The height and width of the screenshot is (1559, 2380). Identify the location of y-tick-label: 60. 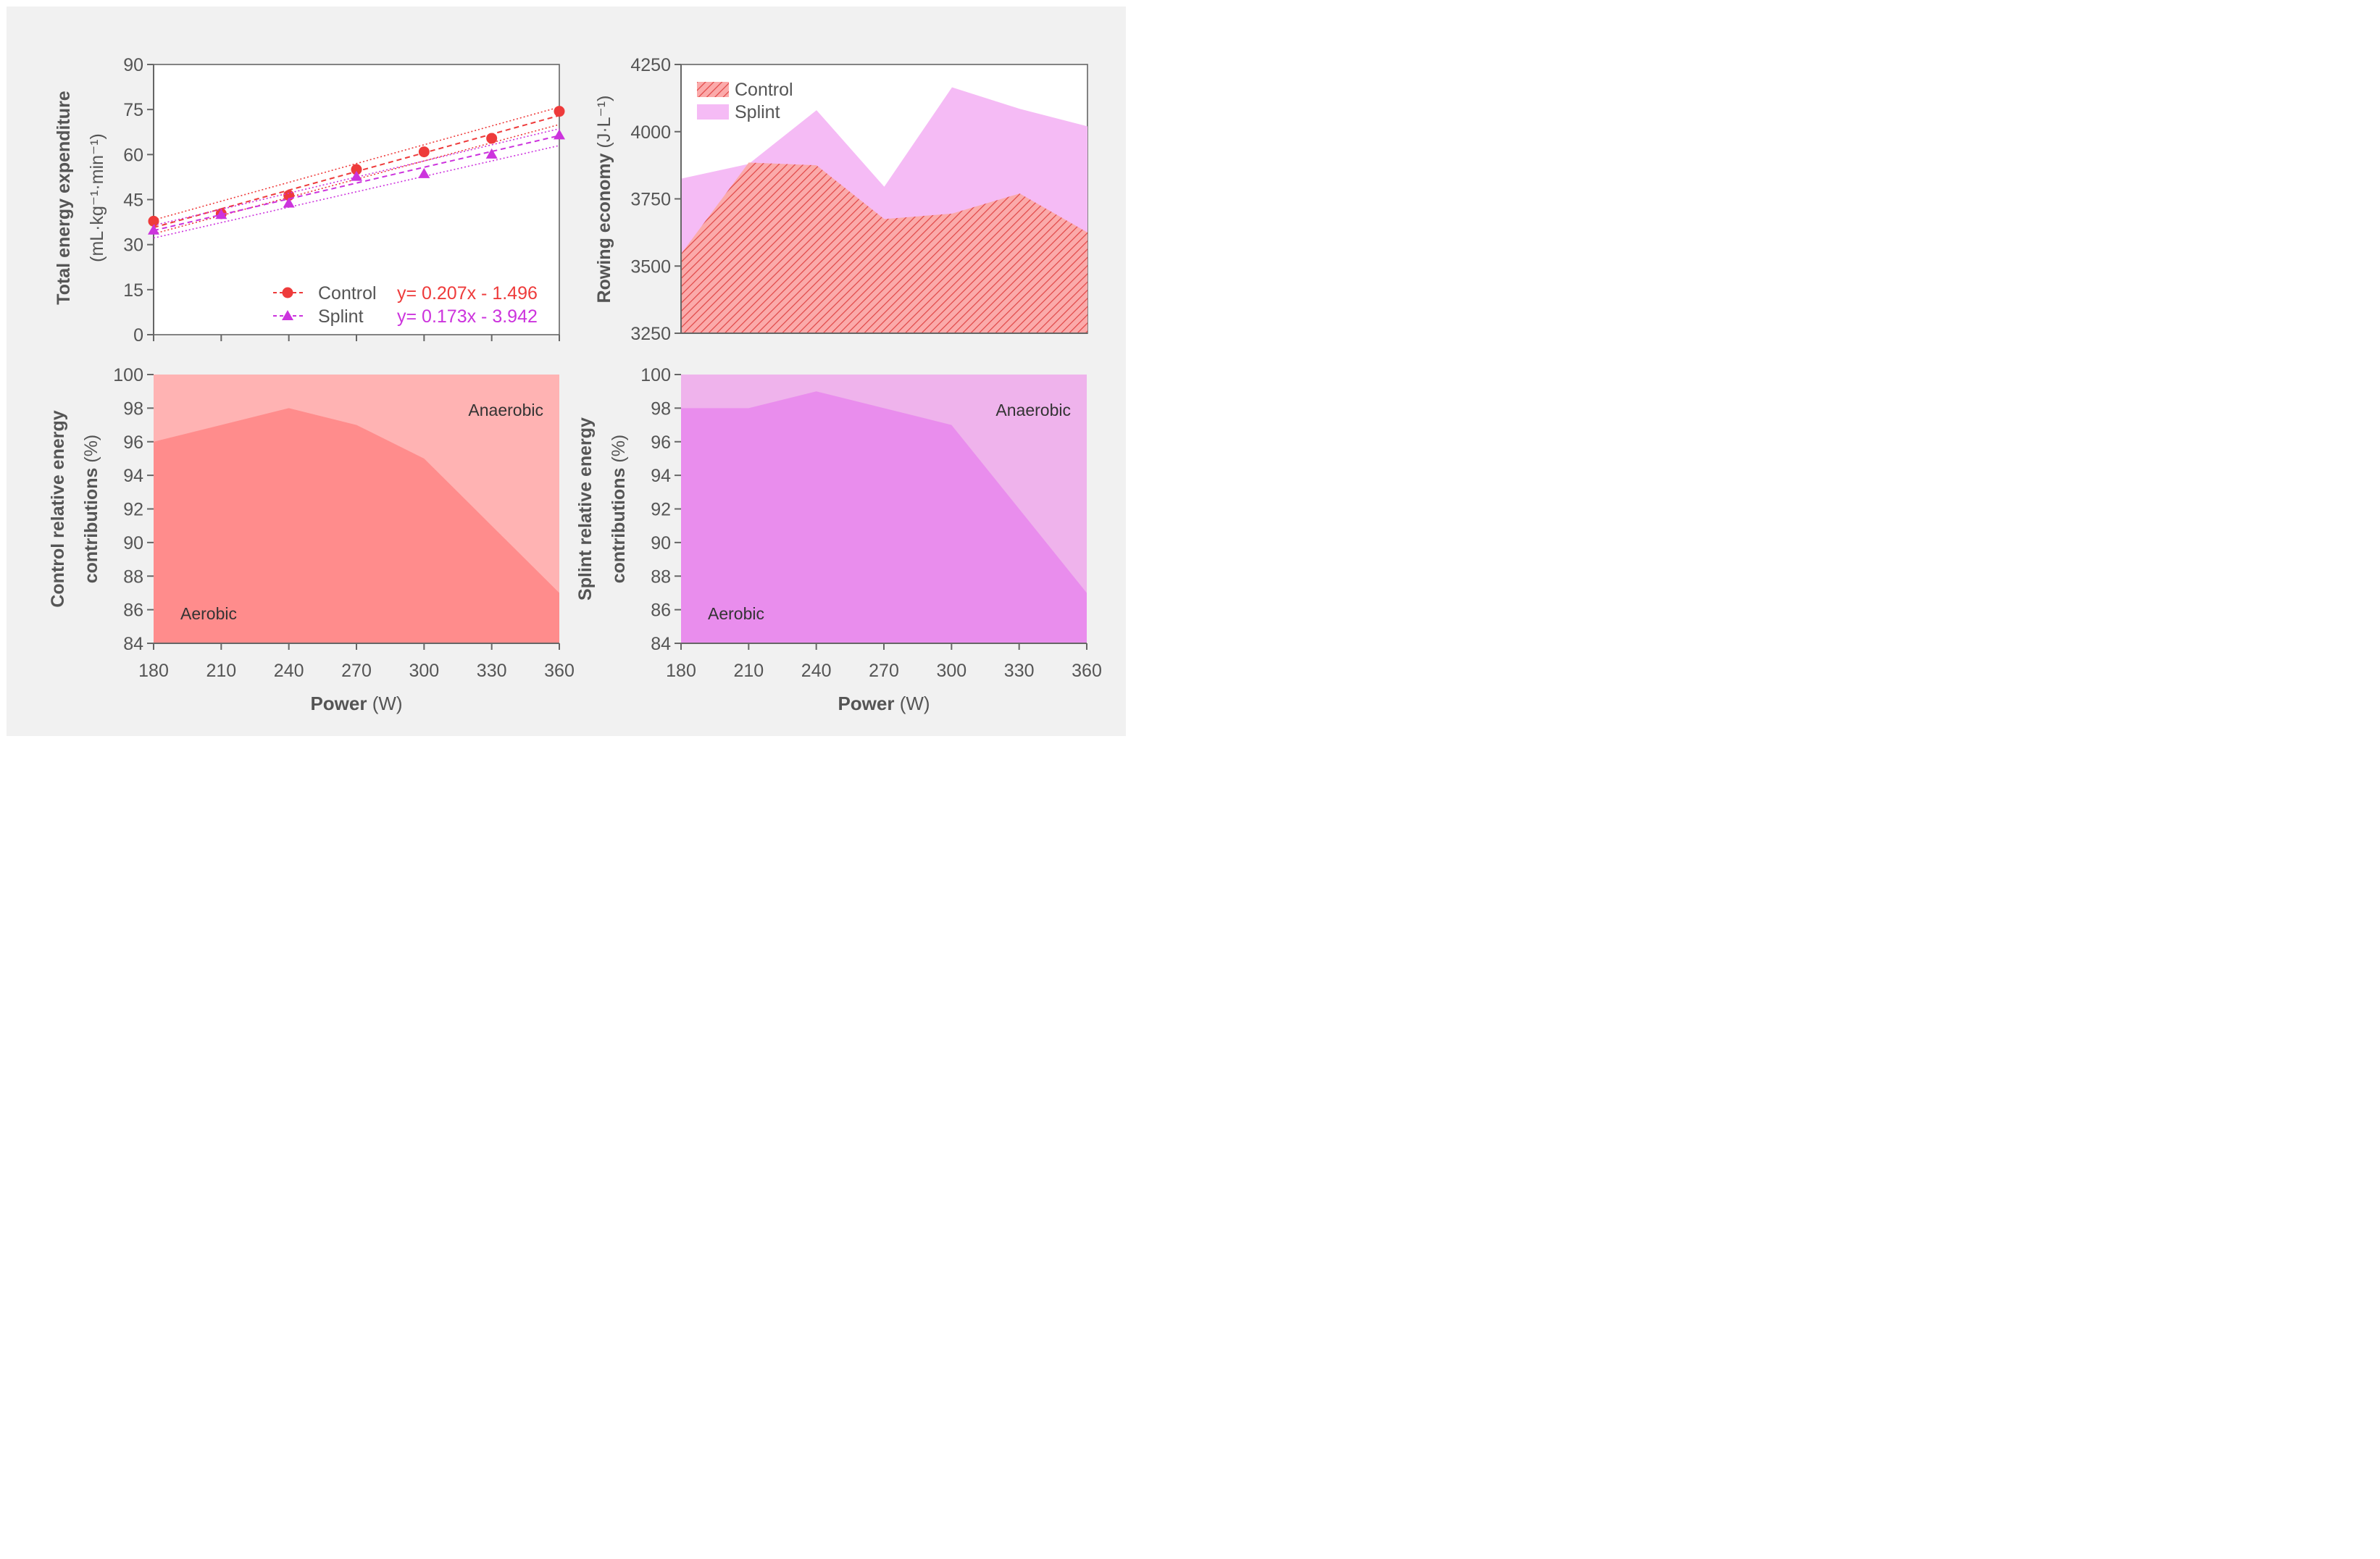
(133, 155).